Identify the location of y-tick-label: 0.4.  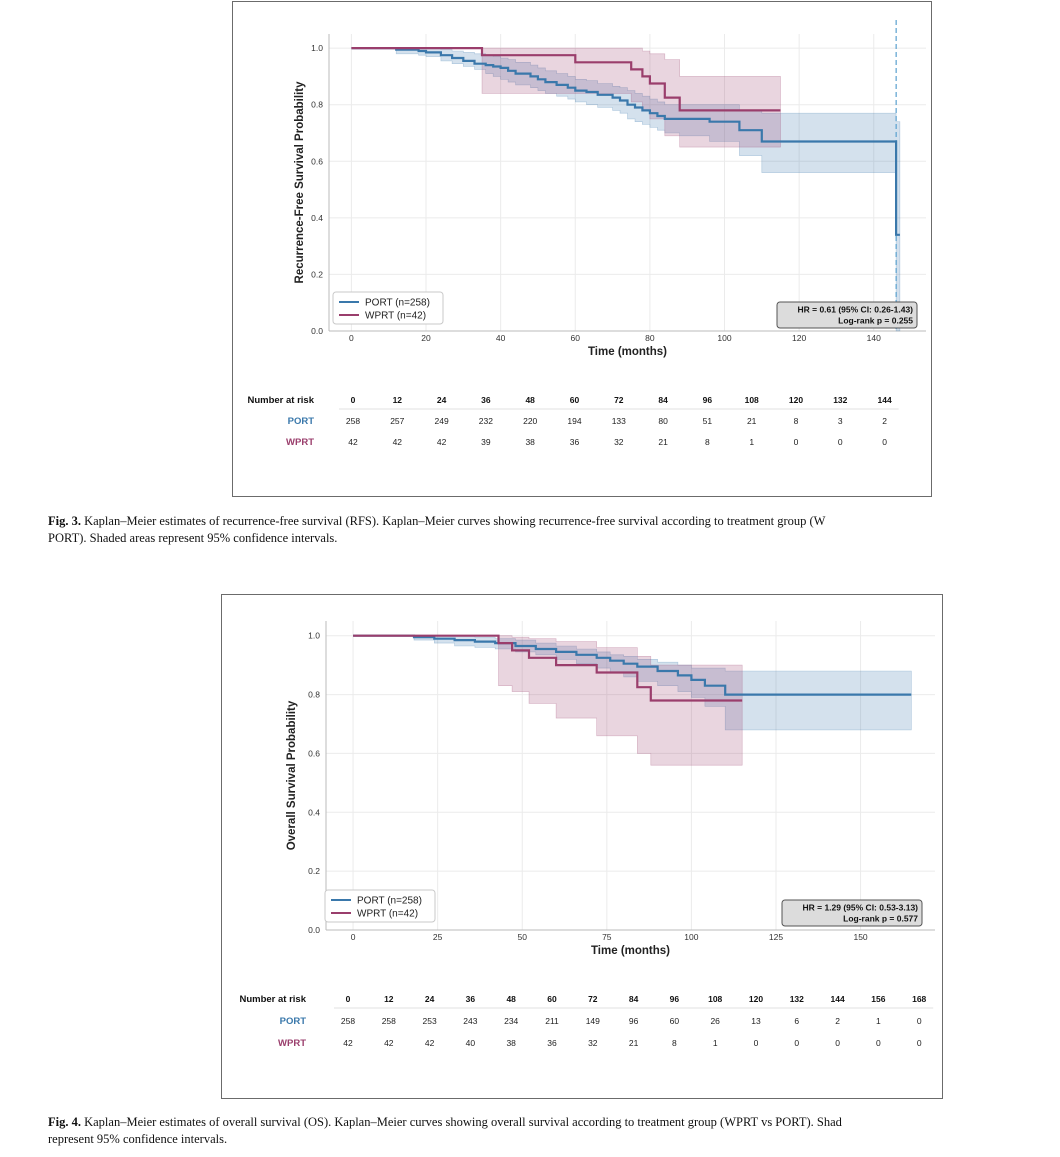
(317, 218).